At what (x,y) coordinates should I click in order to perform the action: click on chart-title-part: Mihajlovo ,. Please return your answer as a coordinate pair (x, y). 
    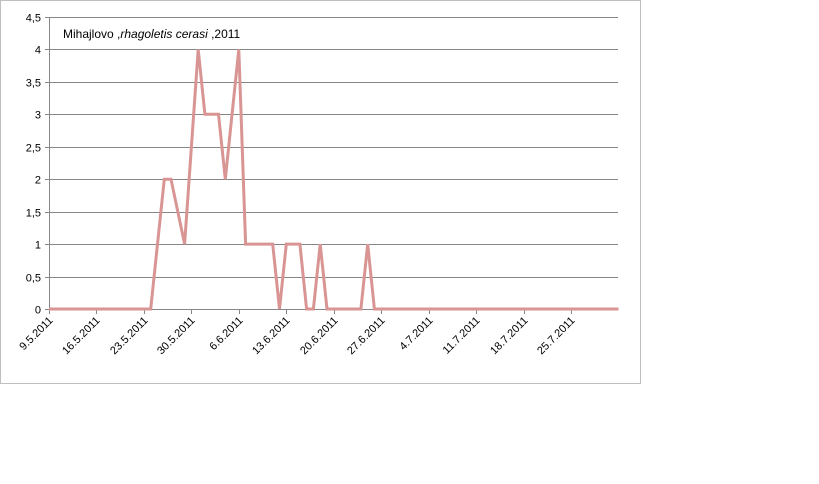
    Looking at the image, I should click on (91, 34).